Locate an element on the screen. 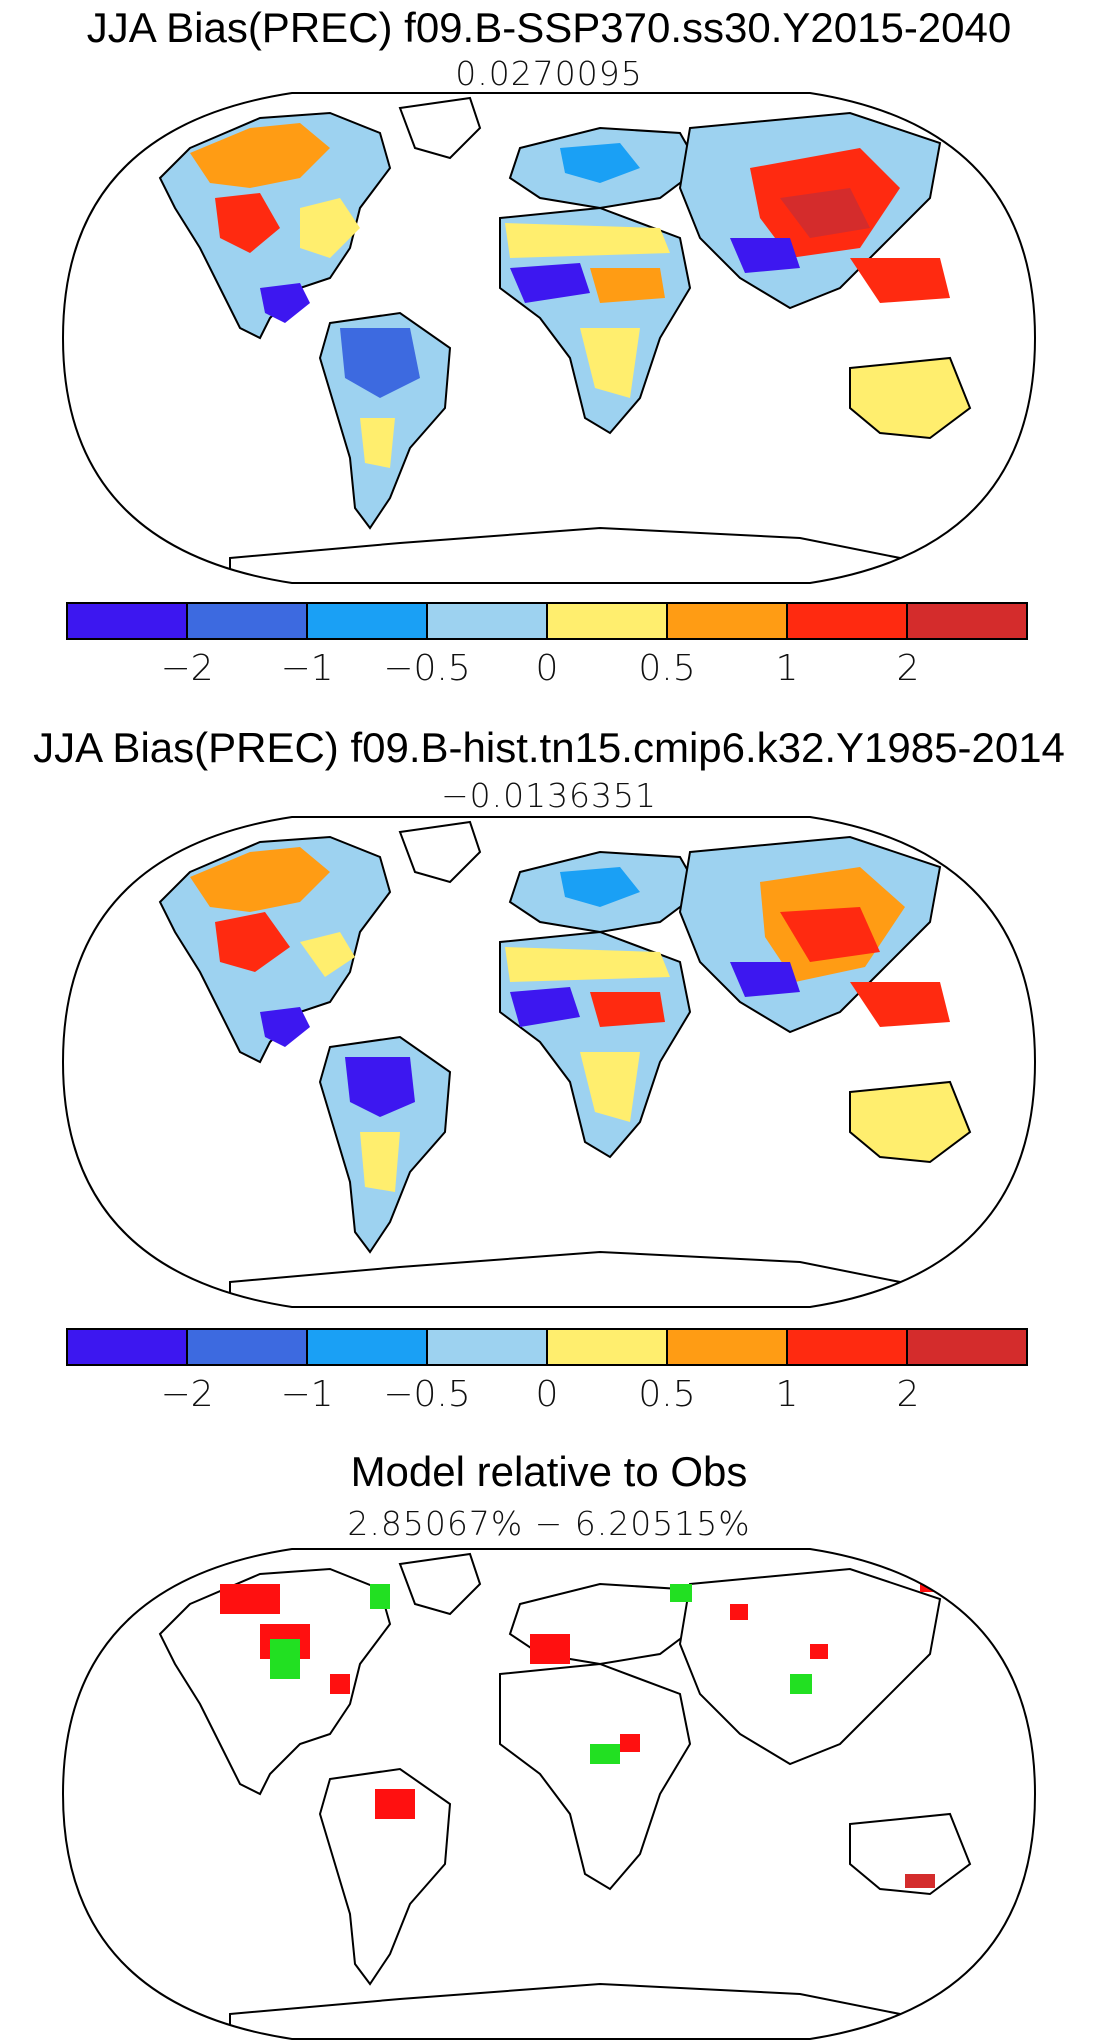 This screenshot has width=1098, height=2044. panel-title: Model relative to Obs is located at coordinates (549, 1471).